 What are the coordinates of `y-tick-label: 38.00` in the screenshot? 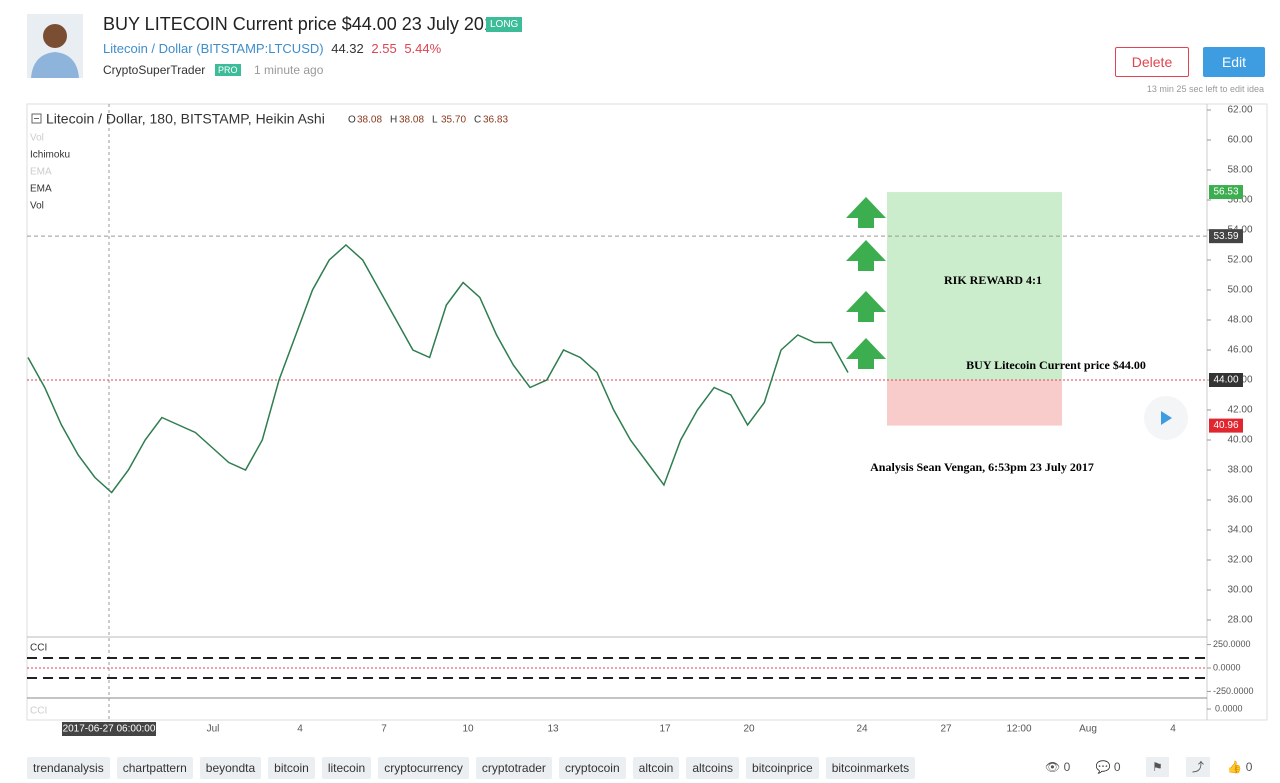 It's located at (1239, 470).